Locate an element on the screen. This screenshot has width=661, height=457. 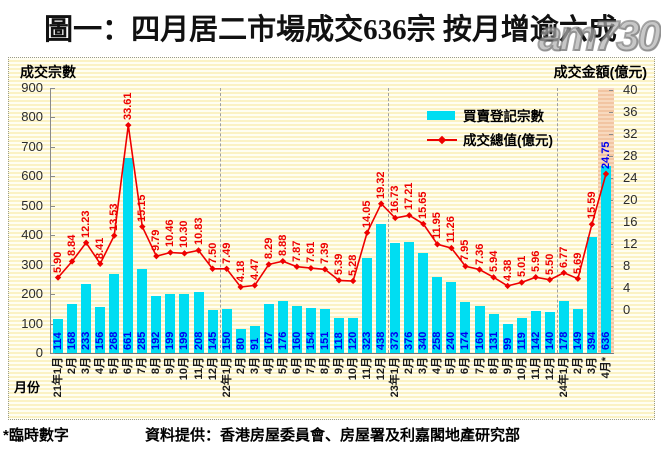
line-value-label: 7.61 is located at coordinates (310, 252).